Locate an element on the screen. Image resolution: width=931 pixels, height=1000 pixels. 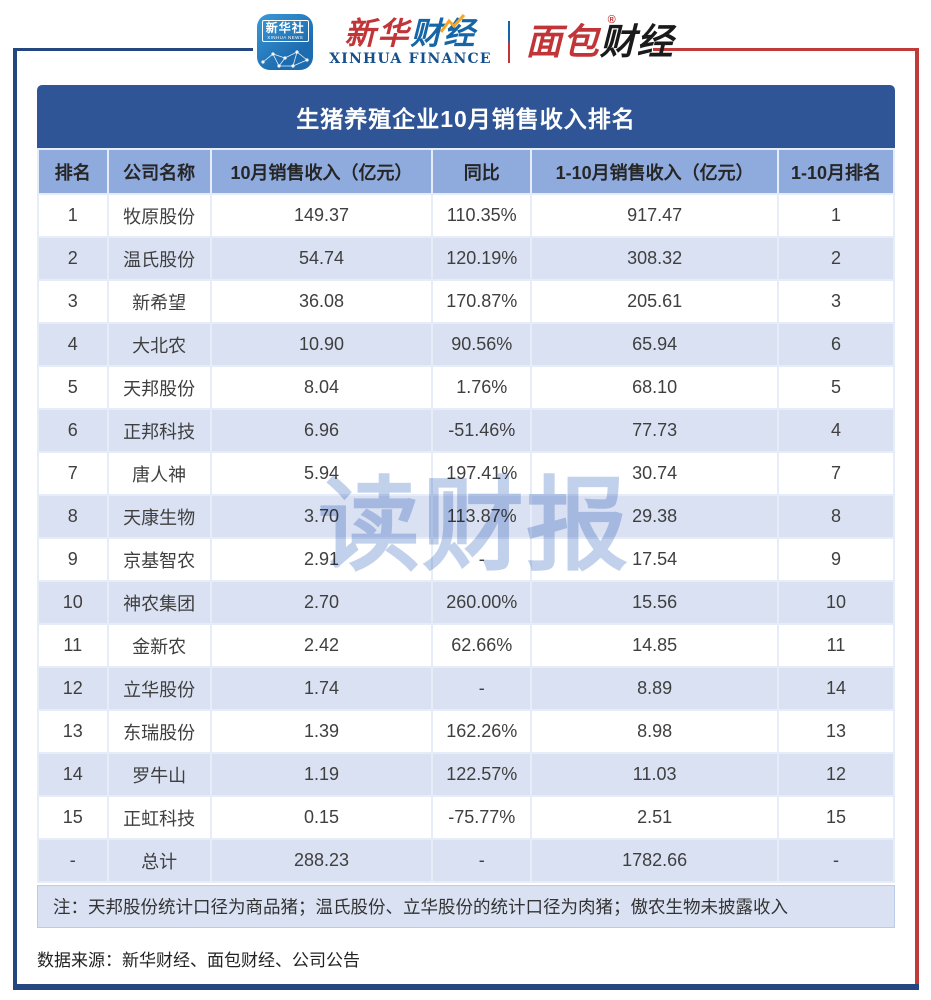
table-cell: -51.46% is located at coordinates (482, 430).